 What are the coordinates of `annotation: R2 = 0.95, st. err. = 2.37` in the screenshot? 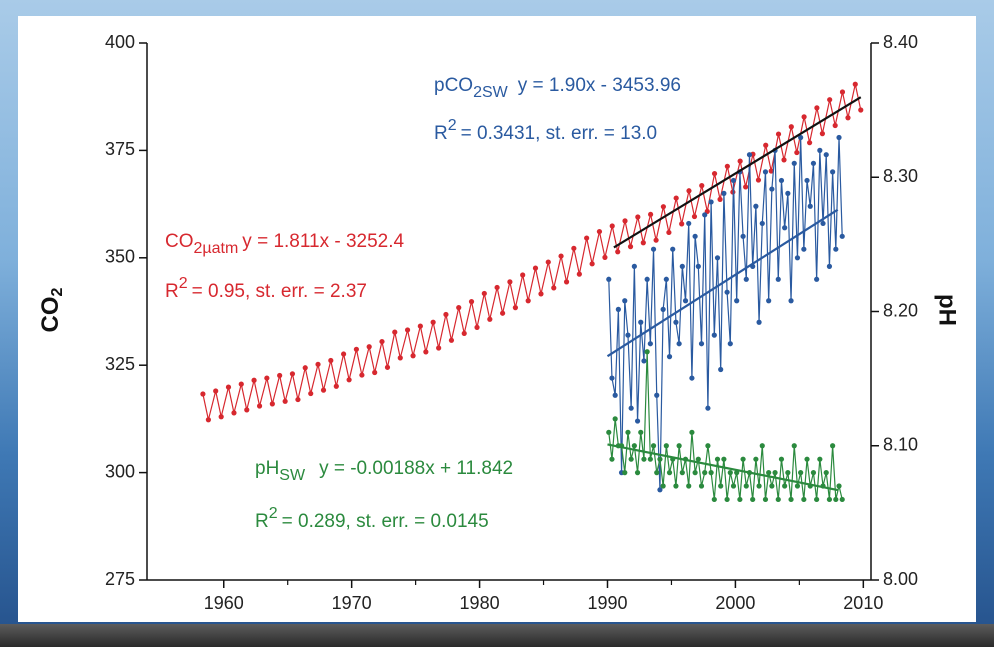 It's located at (266, 288).